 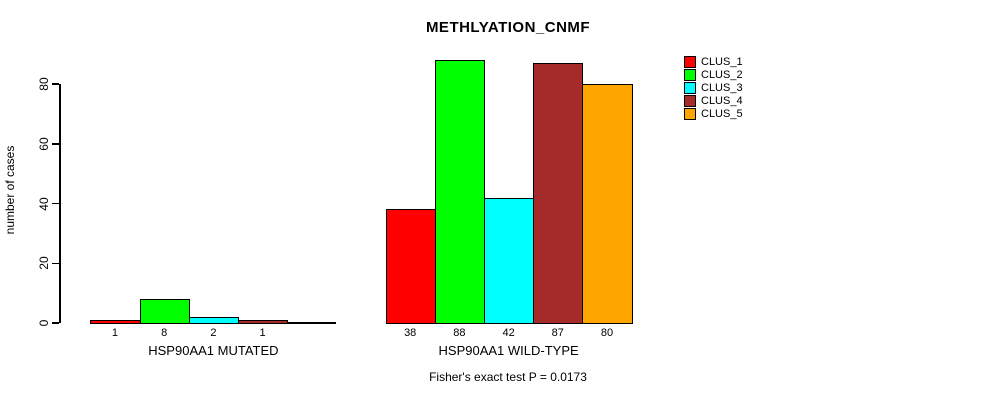 I want to click on bar-value-label: 8, so click(x=164, y=333).